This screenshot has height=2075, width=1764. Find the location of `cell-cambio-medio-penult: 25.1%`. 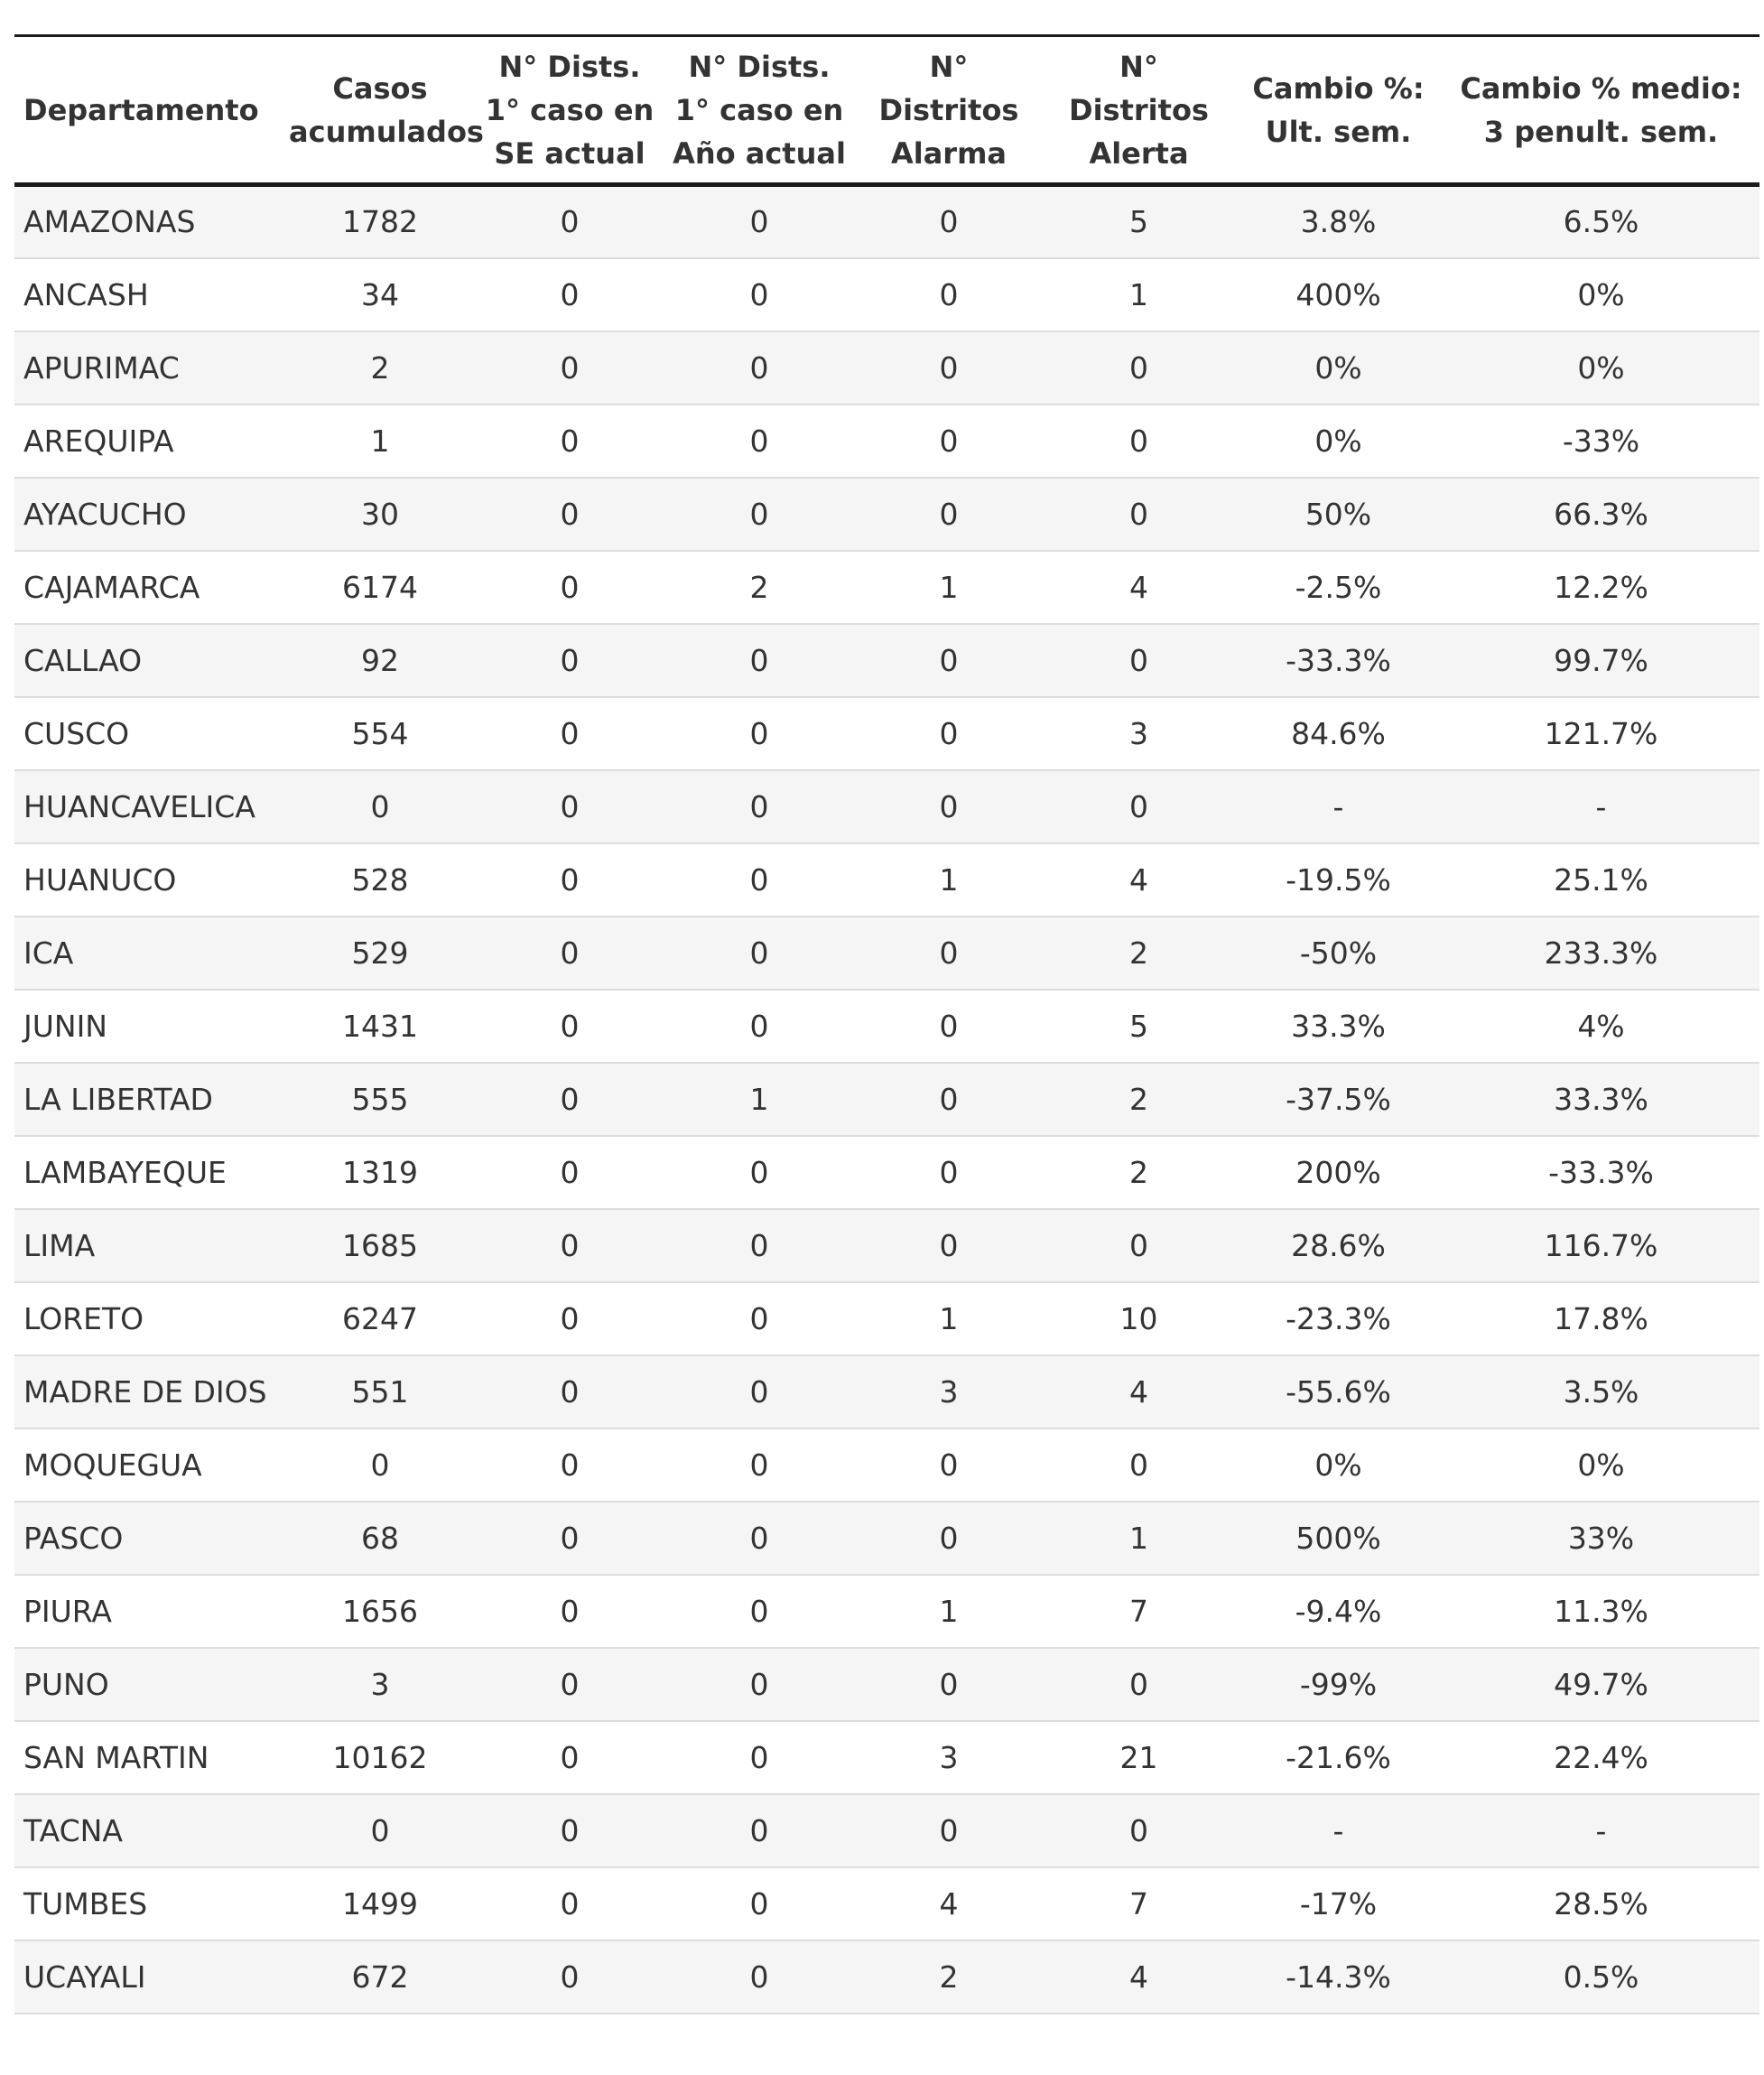

cell-cambio-medio-penult: 25.1% is located at coordinates (1601, 879).